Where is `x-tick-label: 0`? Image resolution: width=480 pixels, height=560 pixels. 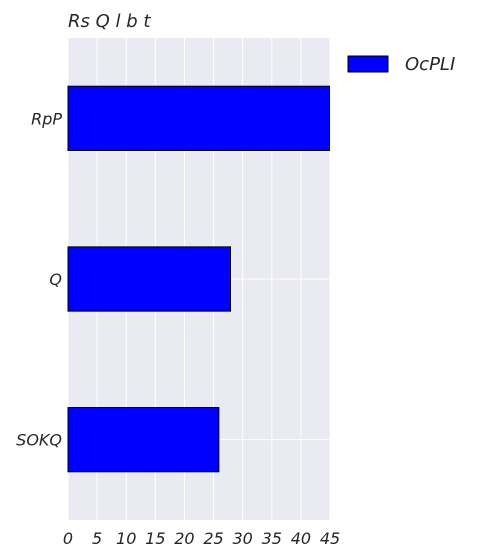
x-tick-label: 0 is located at coordinates (68, 538).